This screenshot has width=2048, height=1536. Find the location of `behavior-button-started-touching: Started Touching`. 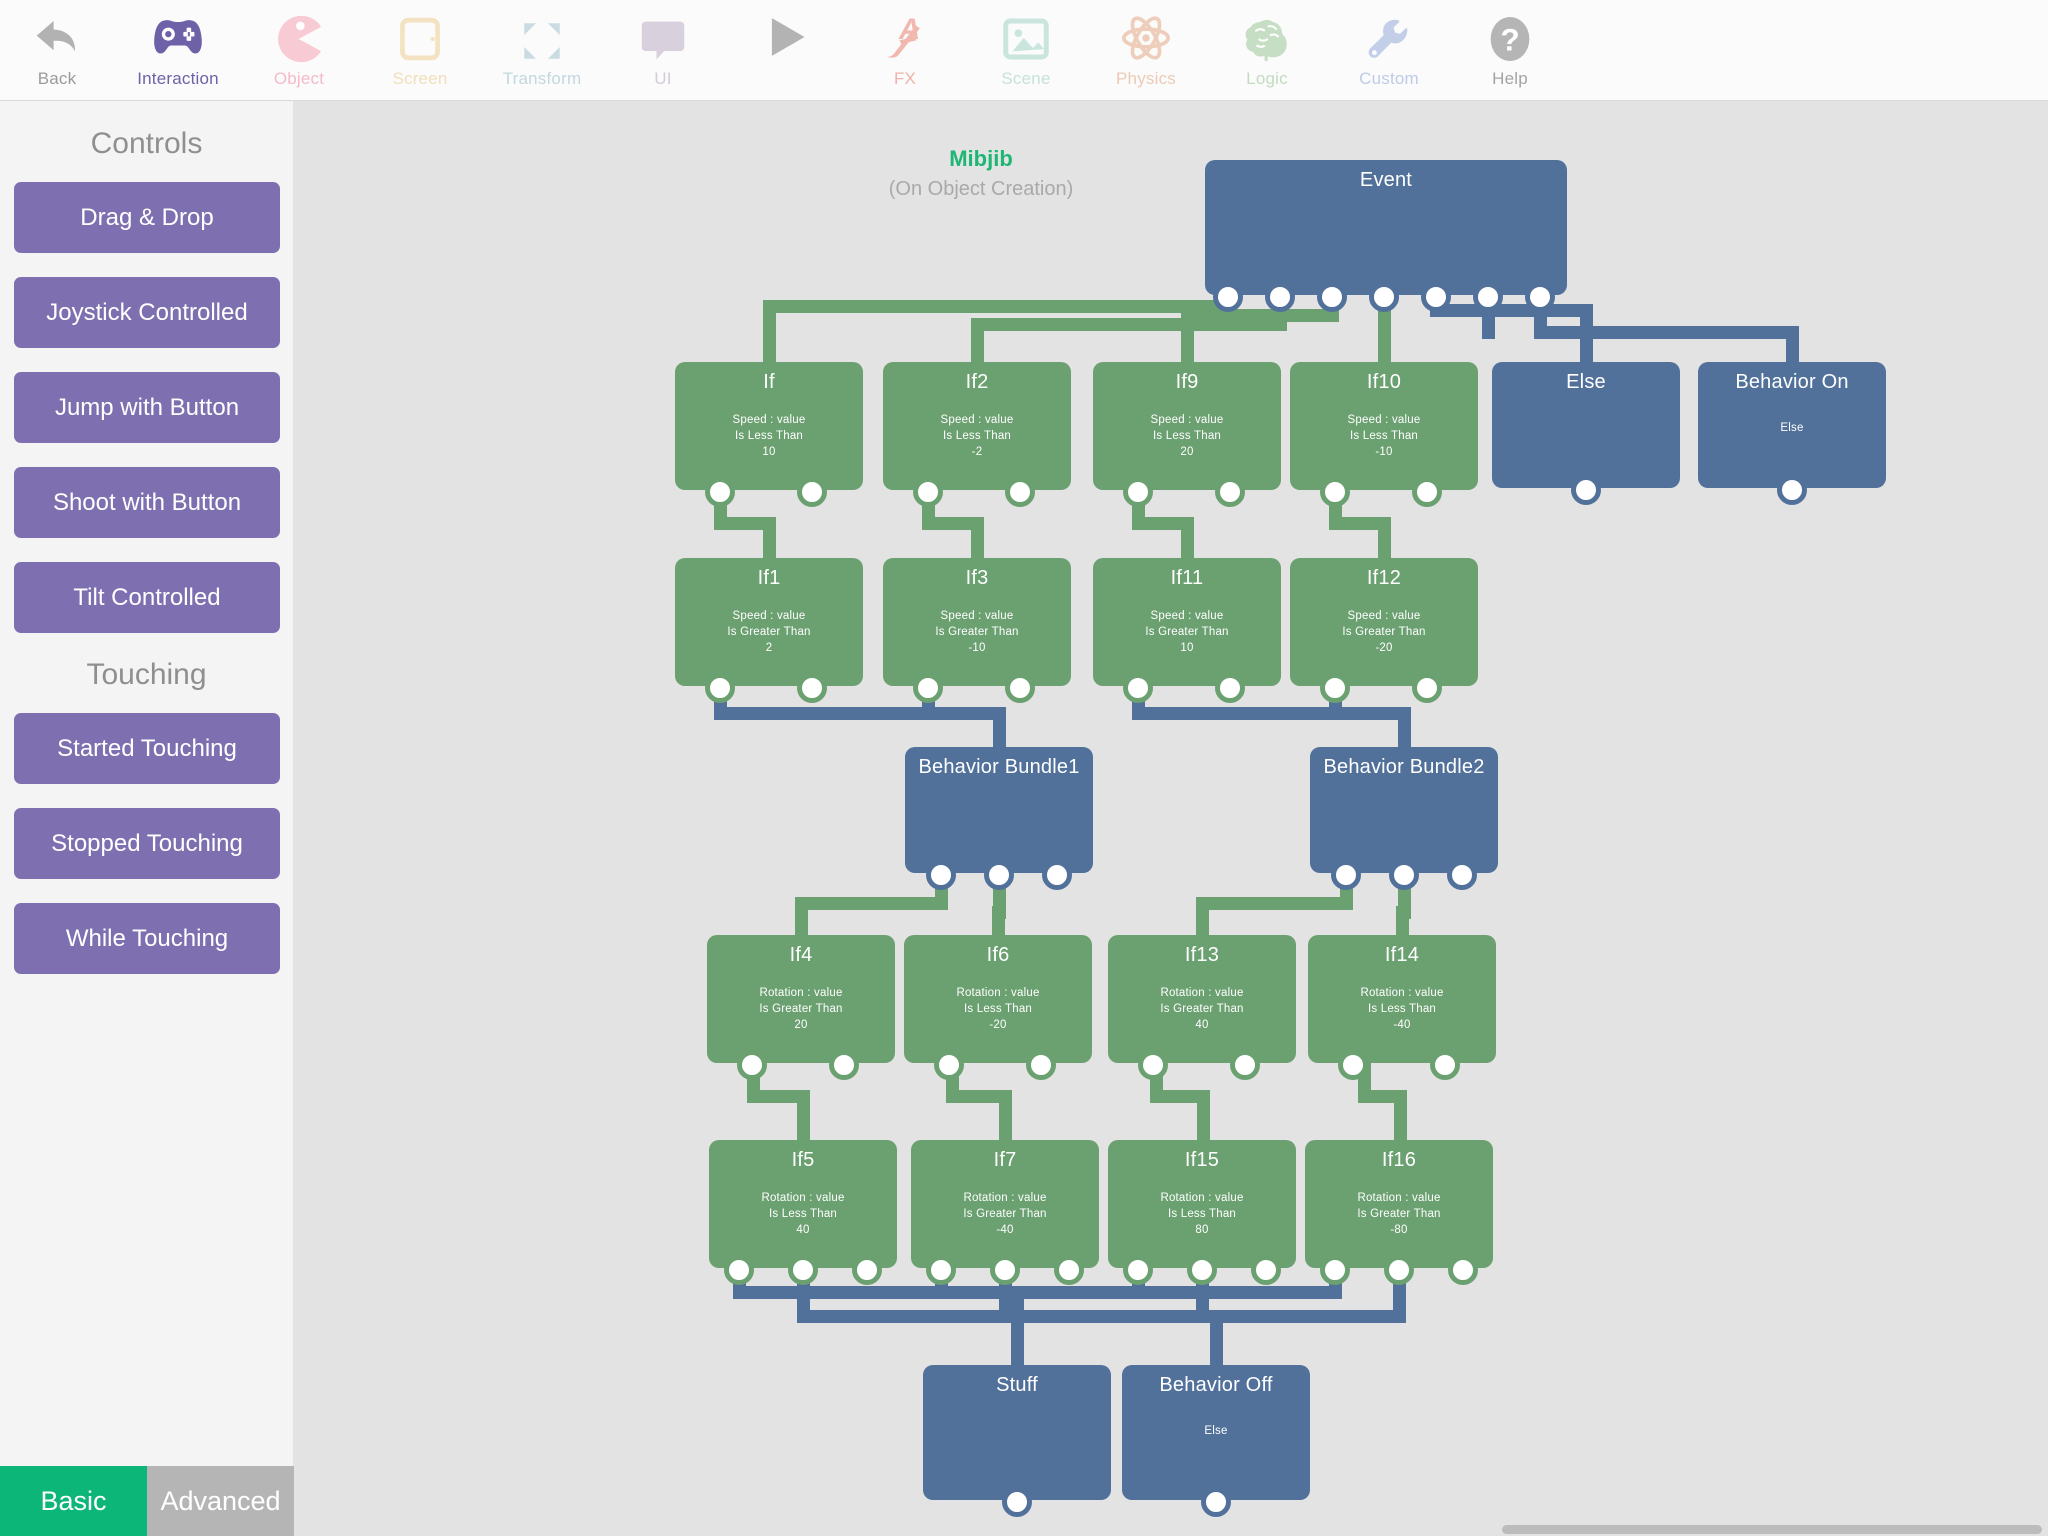

behavior-button-started-touching: Started Touching is located at coordinates (147, 748).